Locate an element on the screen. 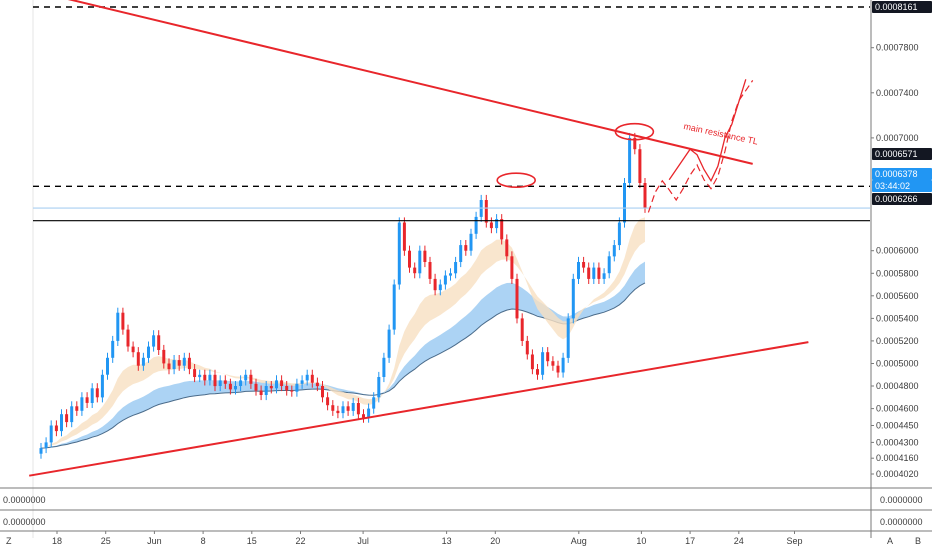 Image resolution: width=932 pixels, height=550 pixels. price-tick-label: 0.0004800 is located at coordinates (897, 386).